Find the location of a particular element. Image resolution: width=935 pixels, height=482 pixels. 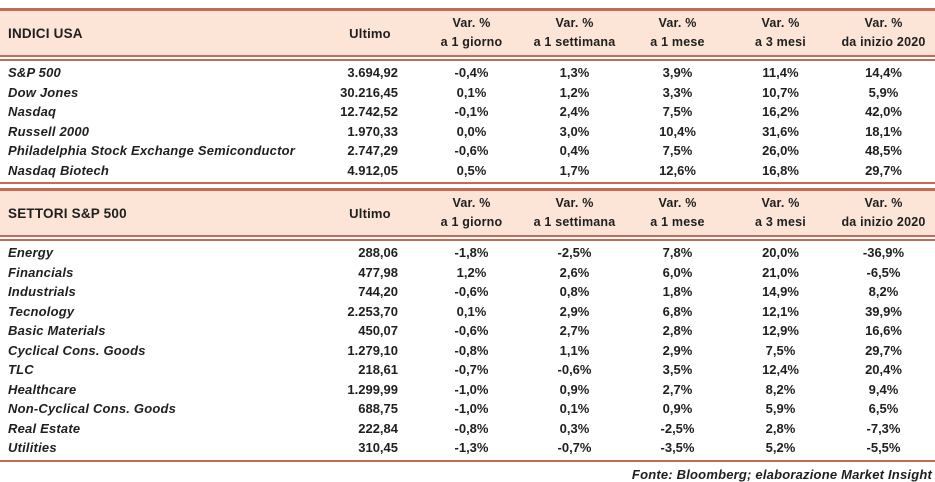

ultimo-value: 218,61 is located at coordinates (378, 369).